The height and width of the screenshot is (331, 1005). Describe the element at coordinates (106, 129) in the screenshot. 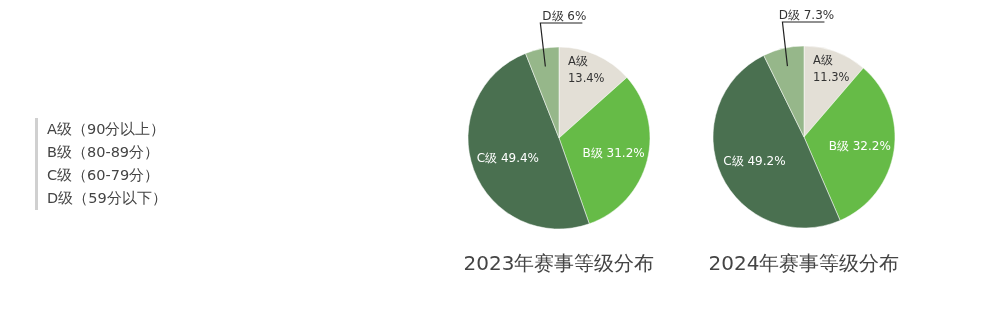

I see `text: A级（90分以上）` at that location.